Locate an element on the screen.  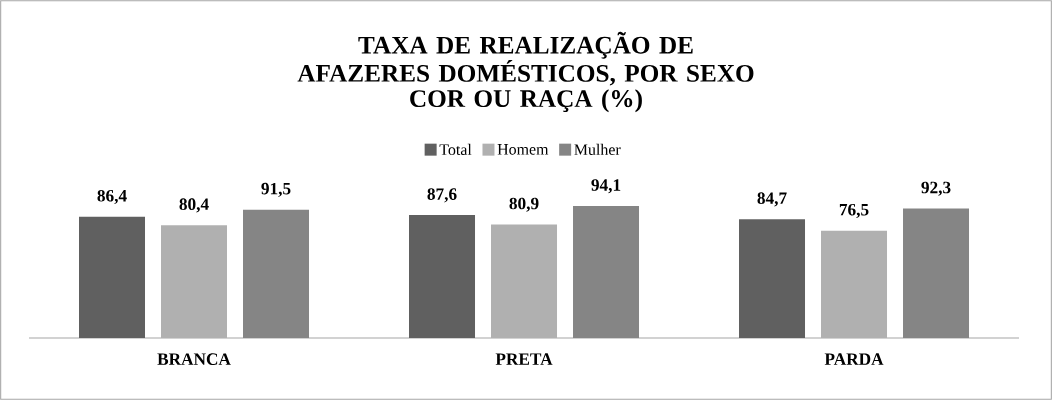
data-label: 84,7 is located at coordinates (772, 199).